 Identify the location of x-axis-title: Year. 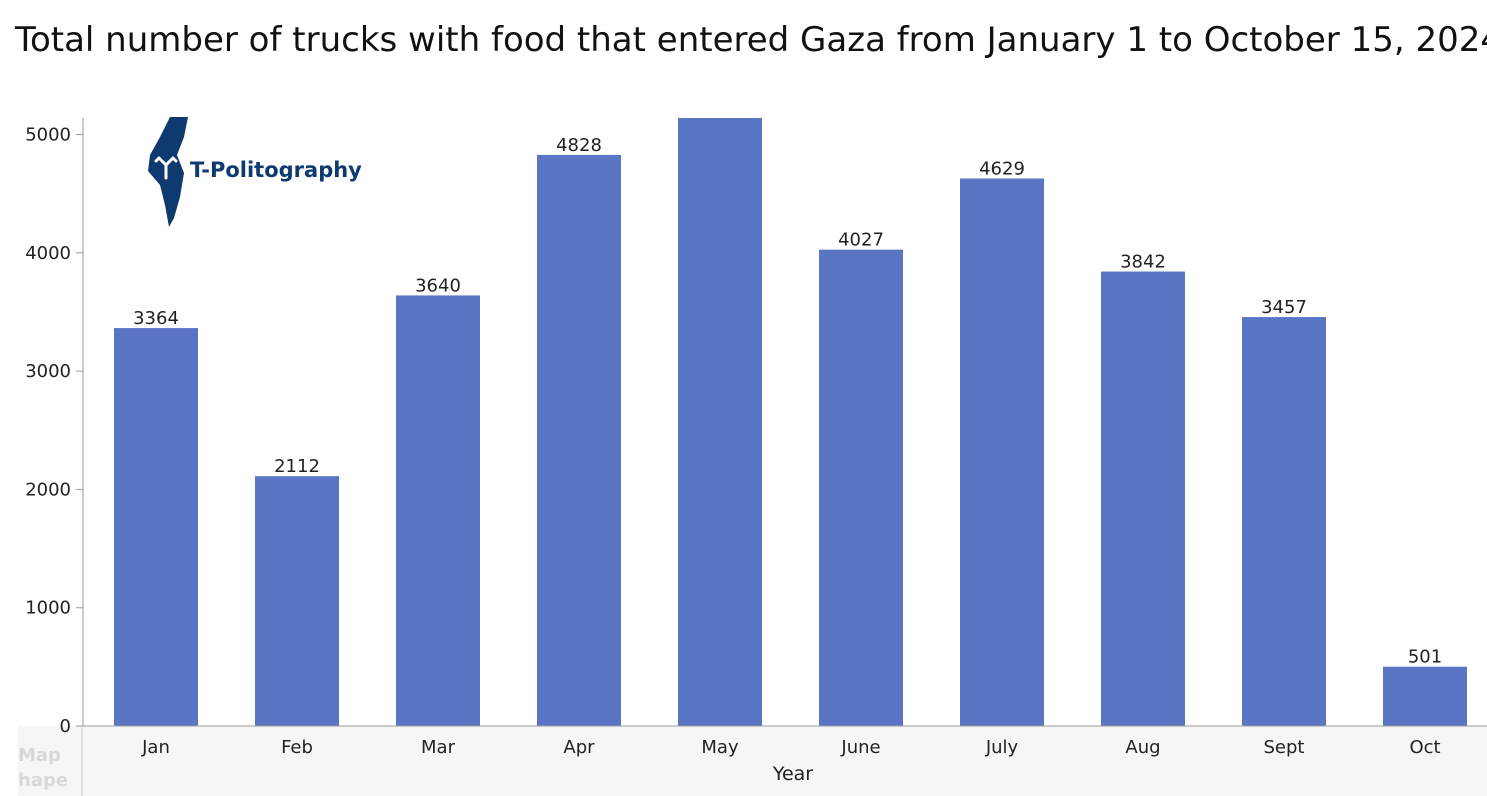
(792, 774).